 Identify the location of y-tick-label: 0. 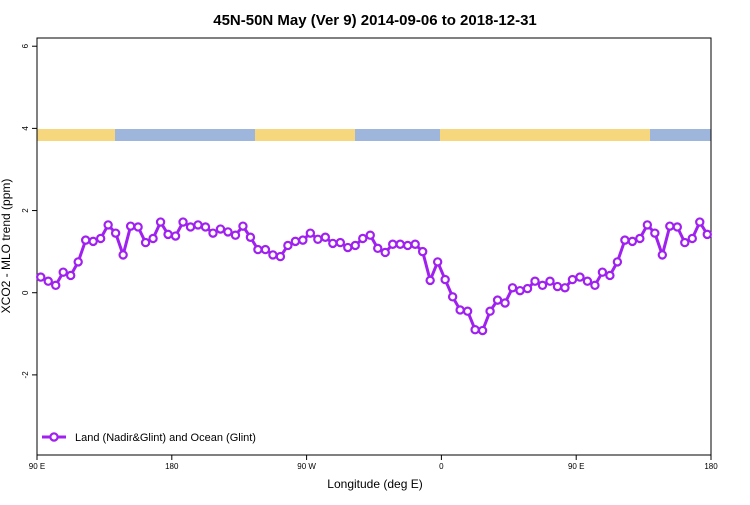
(25, 292).